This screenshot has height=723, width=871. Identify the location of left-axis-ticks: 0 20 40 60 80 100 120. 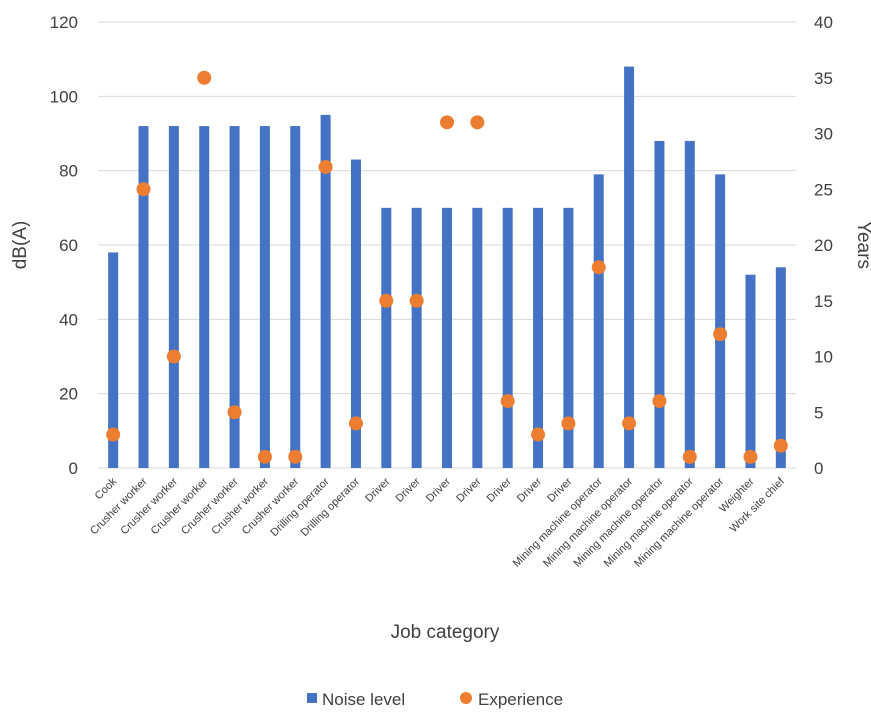
(64, 245).